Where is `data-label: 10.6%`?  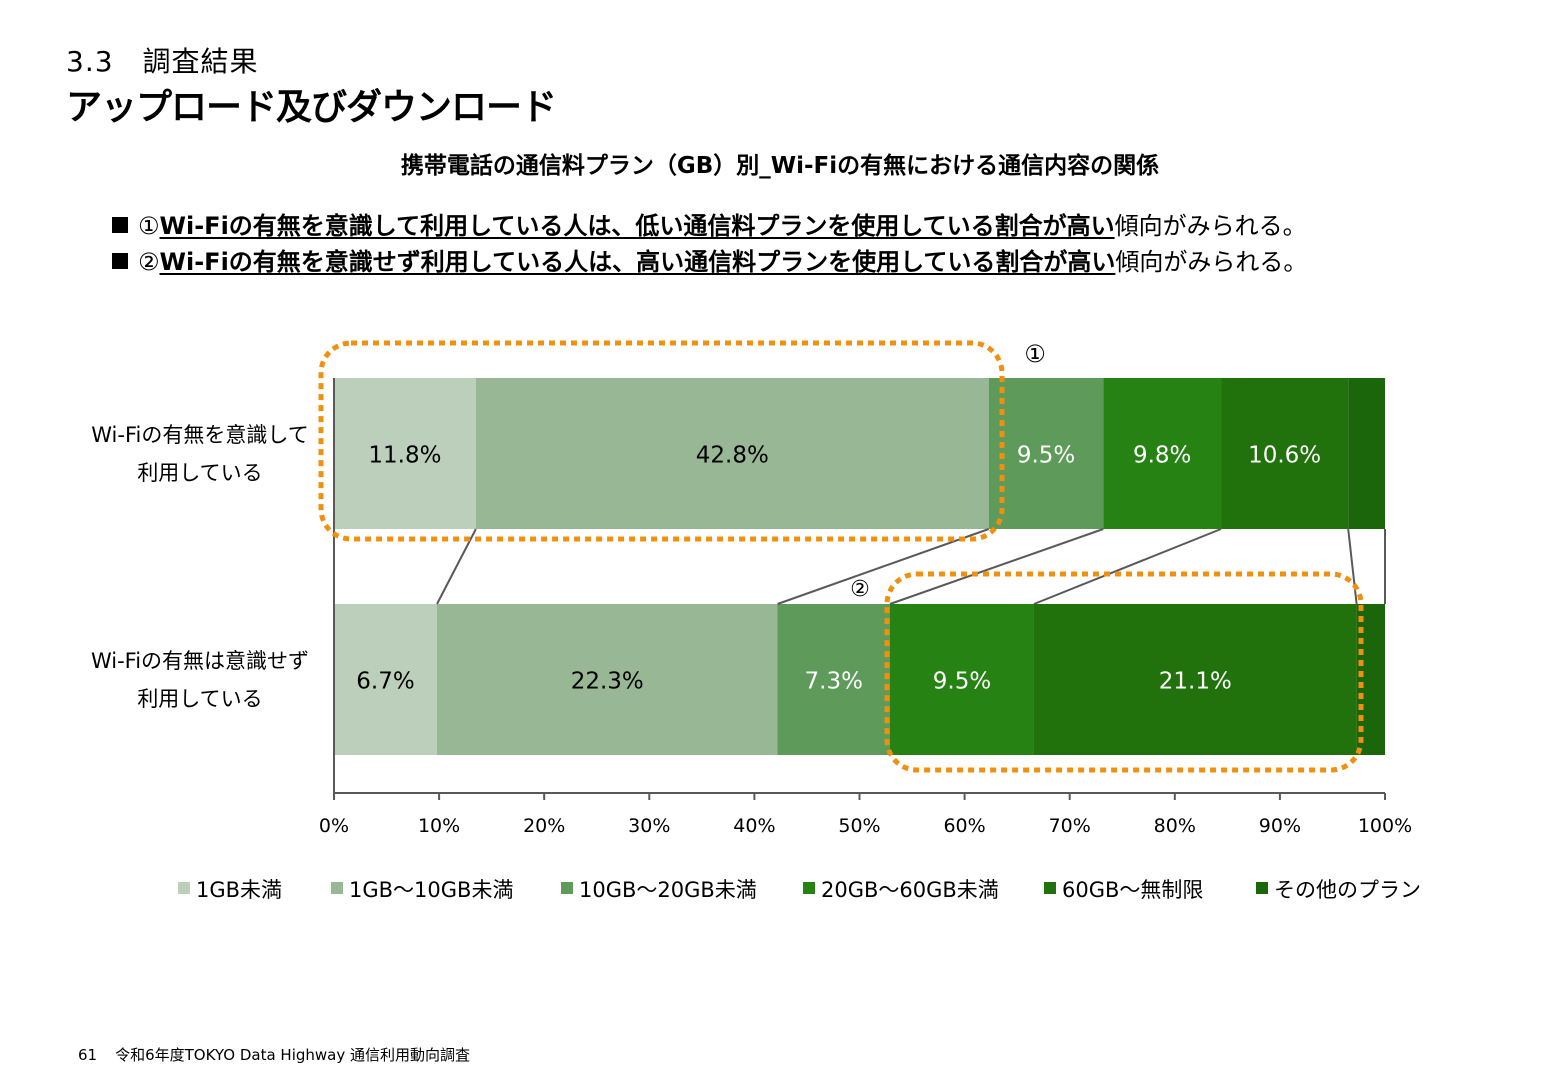 data-label: 10.6% is located at coordinates (1284, 456).